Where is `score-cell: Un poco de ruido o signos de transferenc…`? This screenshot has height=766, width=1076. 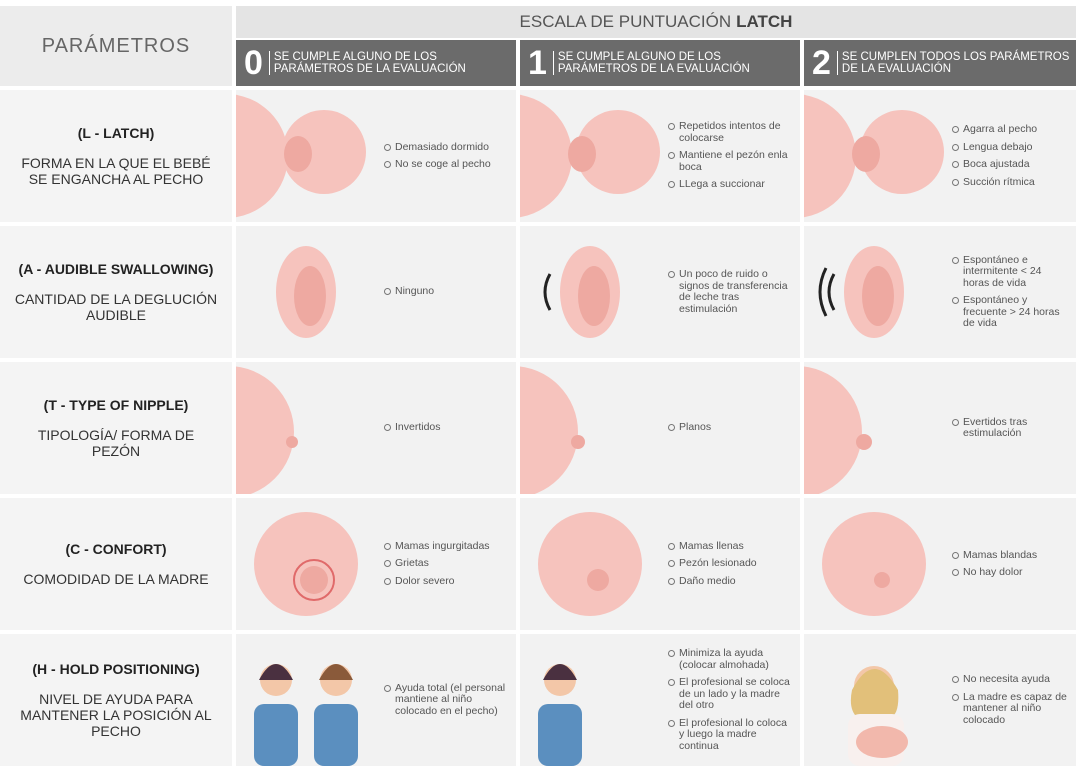
score-cell: Un poco de ruido o signos de transferenc… is located at coordinates (660, 292).